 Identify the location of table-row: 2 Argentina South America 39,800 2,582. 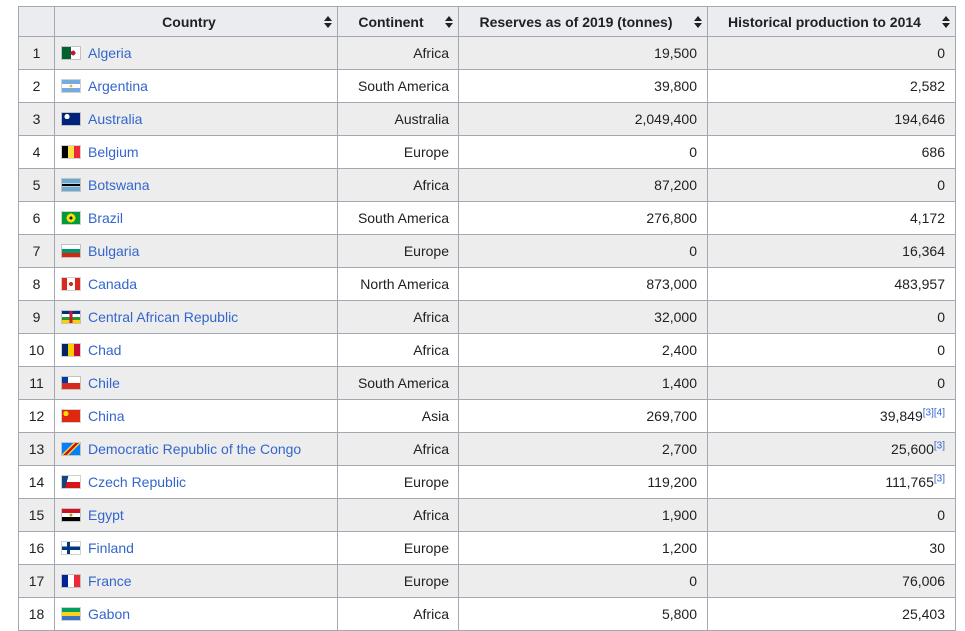
(487, 86).